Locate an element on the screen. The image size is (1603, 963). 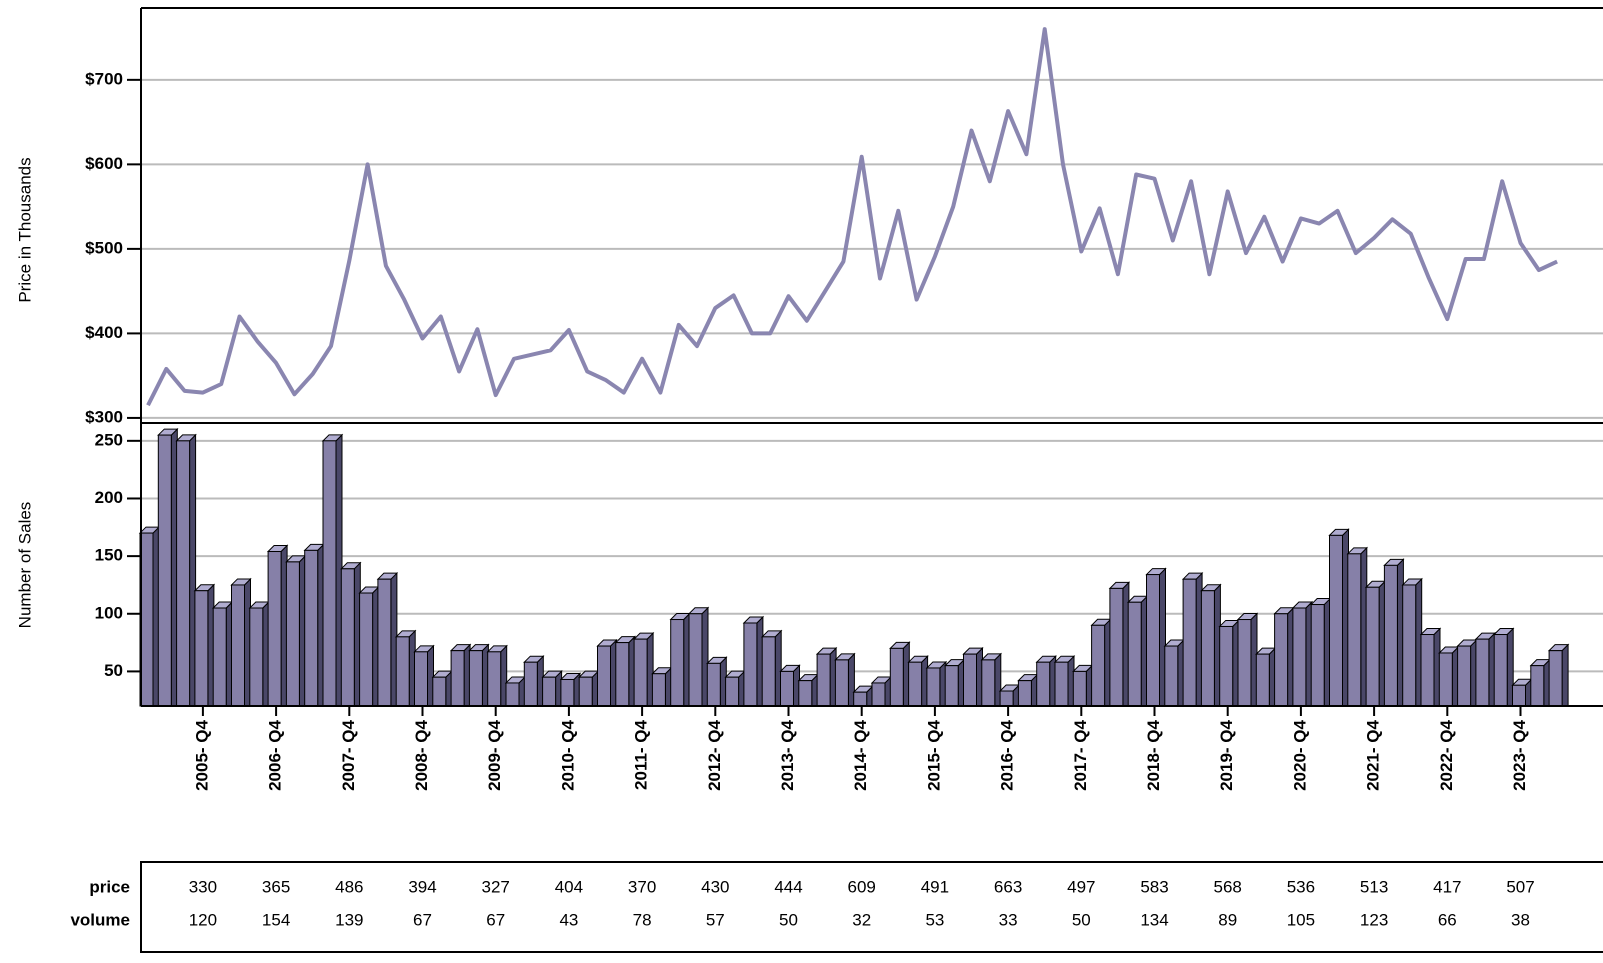
table-cell: 609 is located at coordinates (862, 886).